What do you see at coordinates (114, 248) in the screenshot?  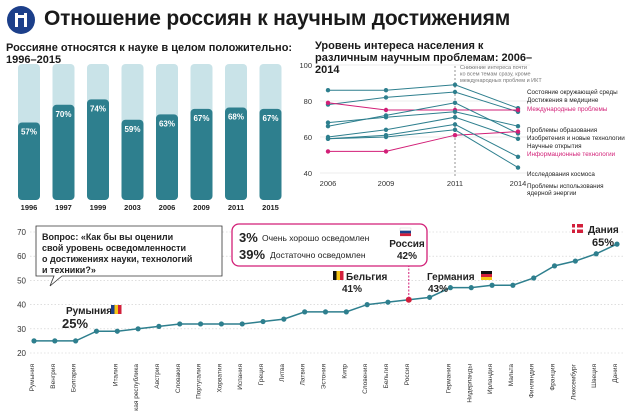 I see `text-line: свой уровень осведомленности` at bounding box center [114, 248].